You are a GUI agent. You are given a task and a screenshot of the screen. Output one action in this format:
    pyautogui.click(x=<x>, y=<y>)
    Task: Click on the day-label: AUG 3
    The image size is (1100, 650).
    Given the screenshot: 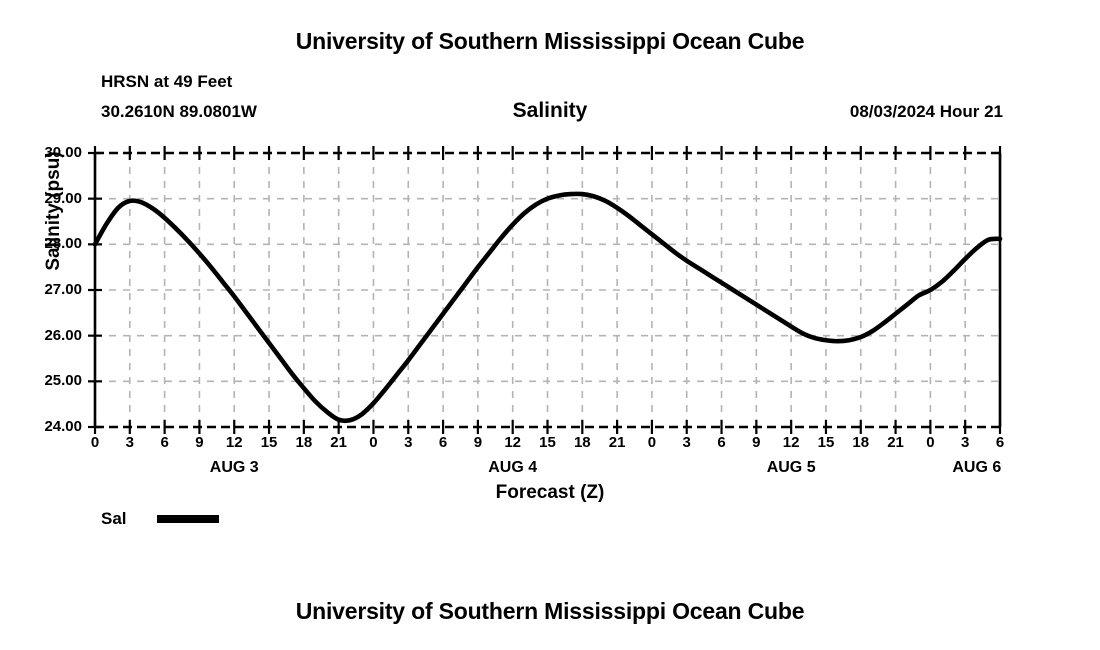 What is the action you would take?
    pyautogui.click(x=234, y=467)
    